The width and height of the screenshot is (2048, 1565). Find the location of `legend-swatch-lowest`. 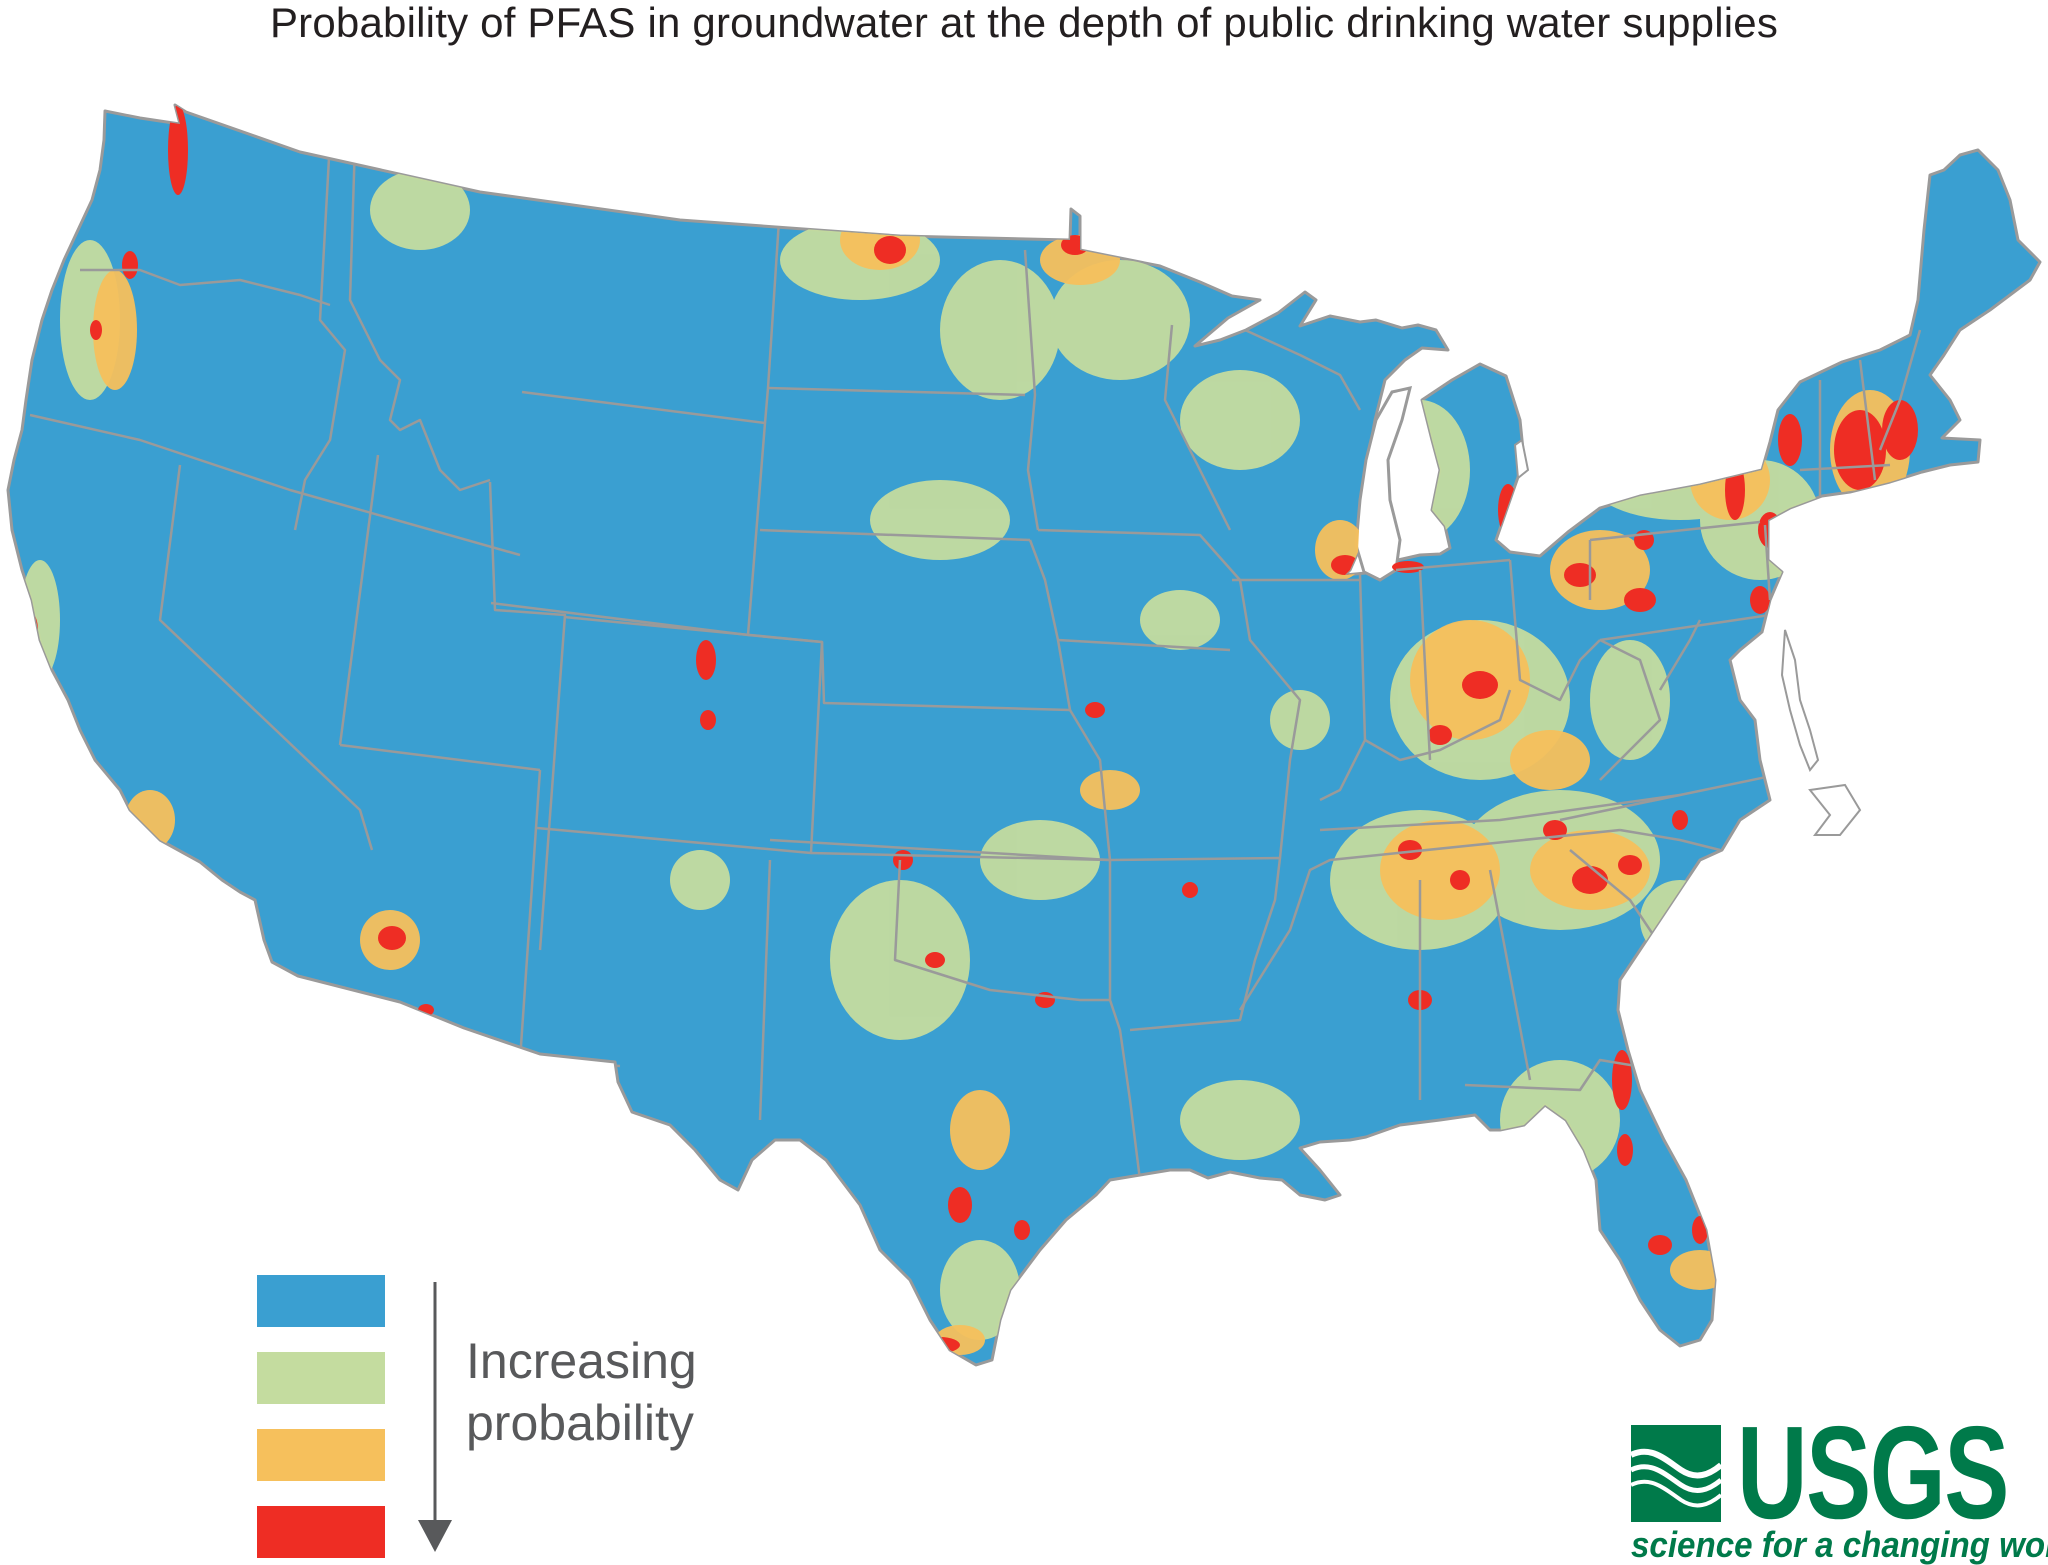

legend-swatch-lowest is located at coordinates (321, 1301).